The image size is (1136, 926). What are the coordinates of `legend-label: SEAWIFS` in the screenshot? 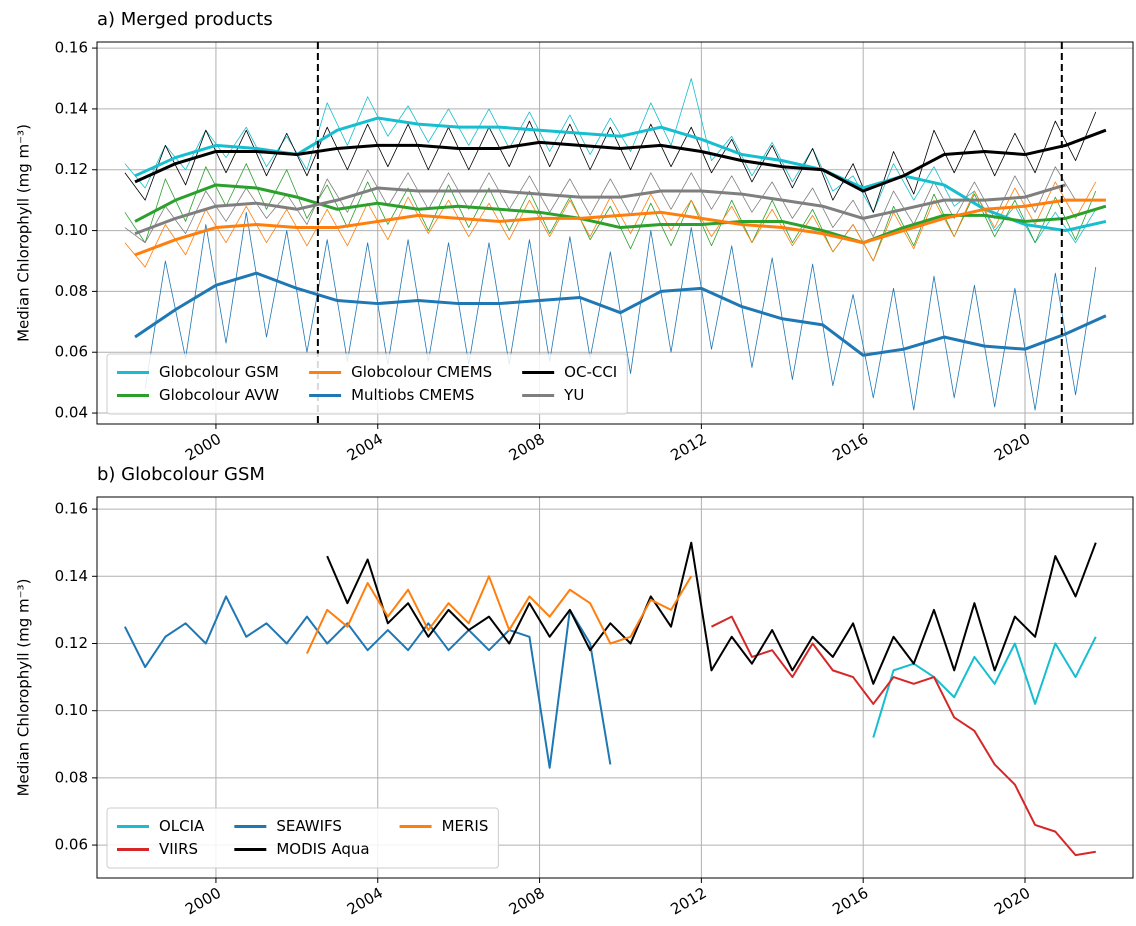 It's located at (309, 826).